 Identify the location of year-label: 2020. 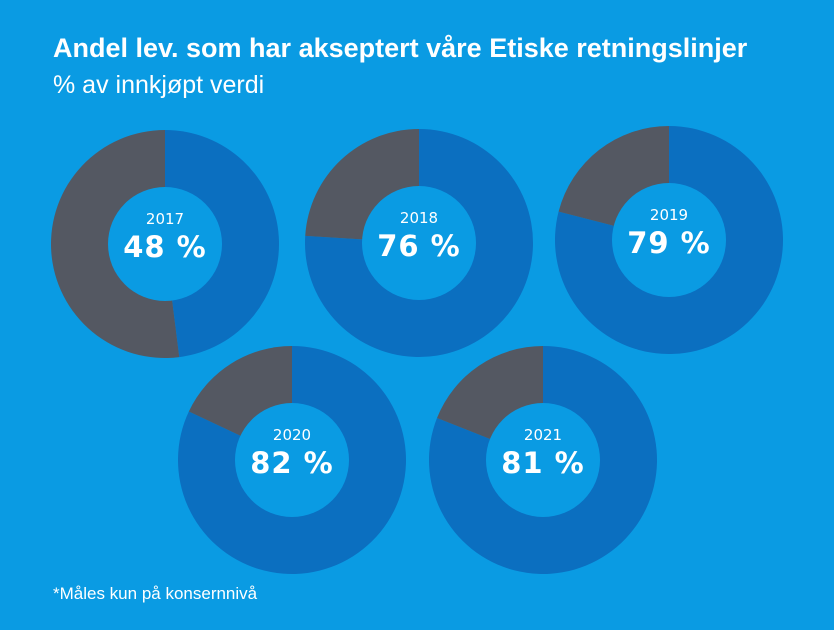
(292, 435).